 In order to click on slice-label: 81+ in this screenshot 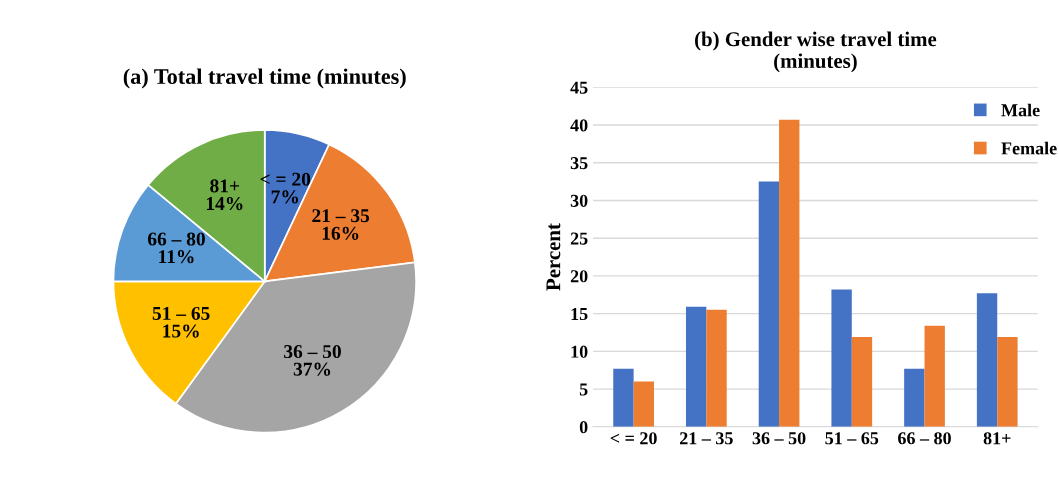, I will do `click(225, 186)`.